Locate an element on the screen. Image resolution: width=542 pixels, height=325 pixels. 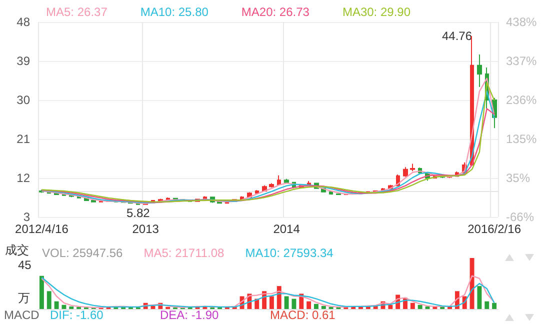
text: MA10: 25.80 is located at coordinates (174, 12).